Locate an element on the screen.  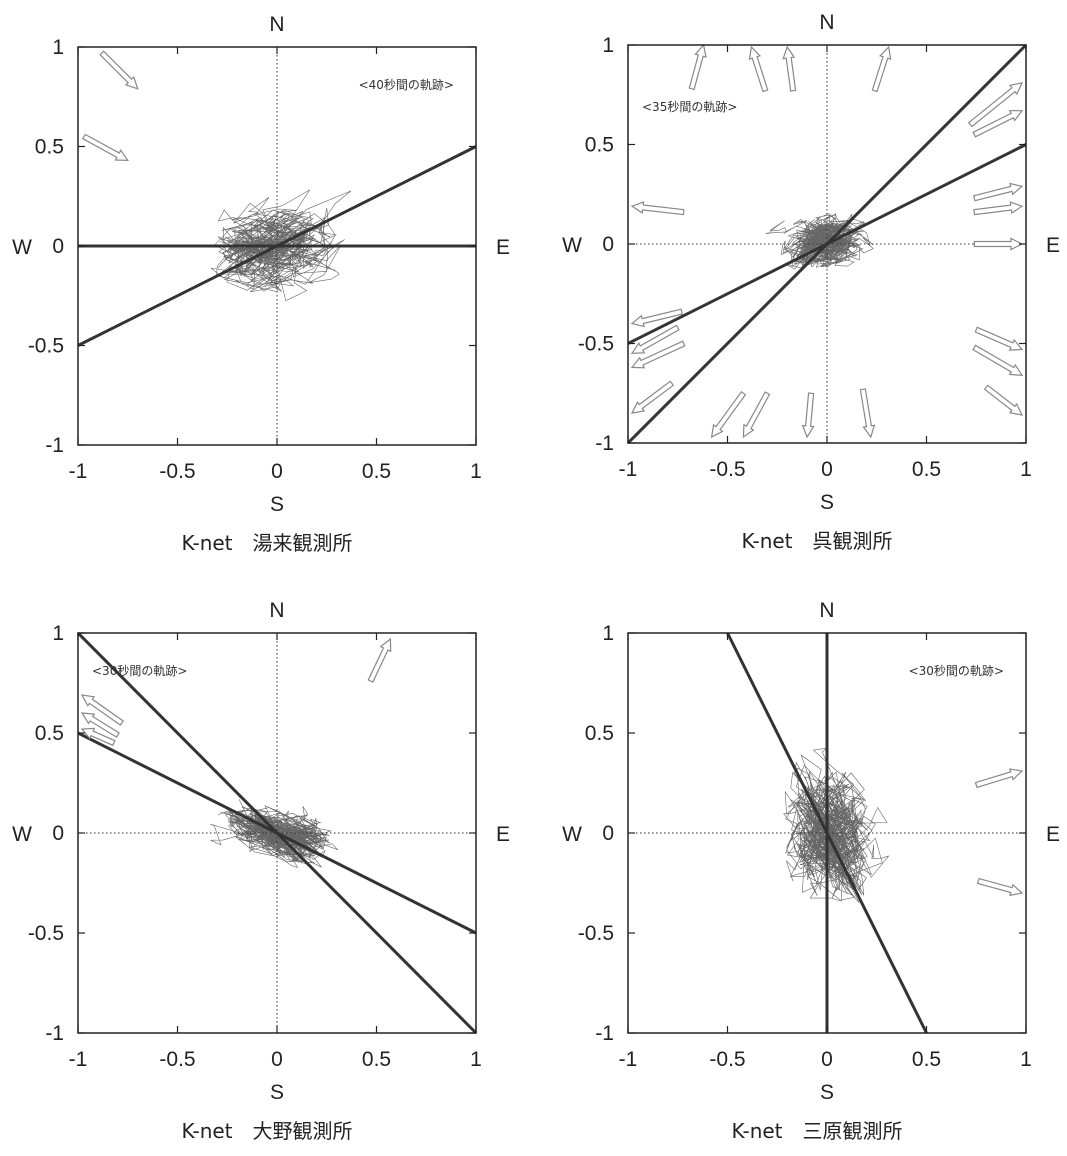
station-caption: K-net 大野観測所 is located at coordinates (266, 1131).